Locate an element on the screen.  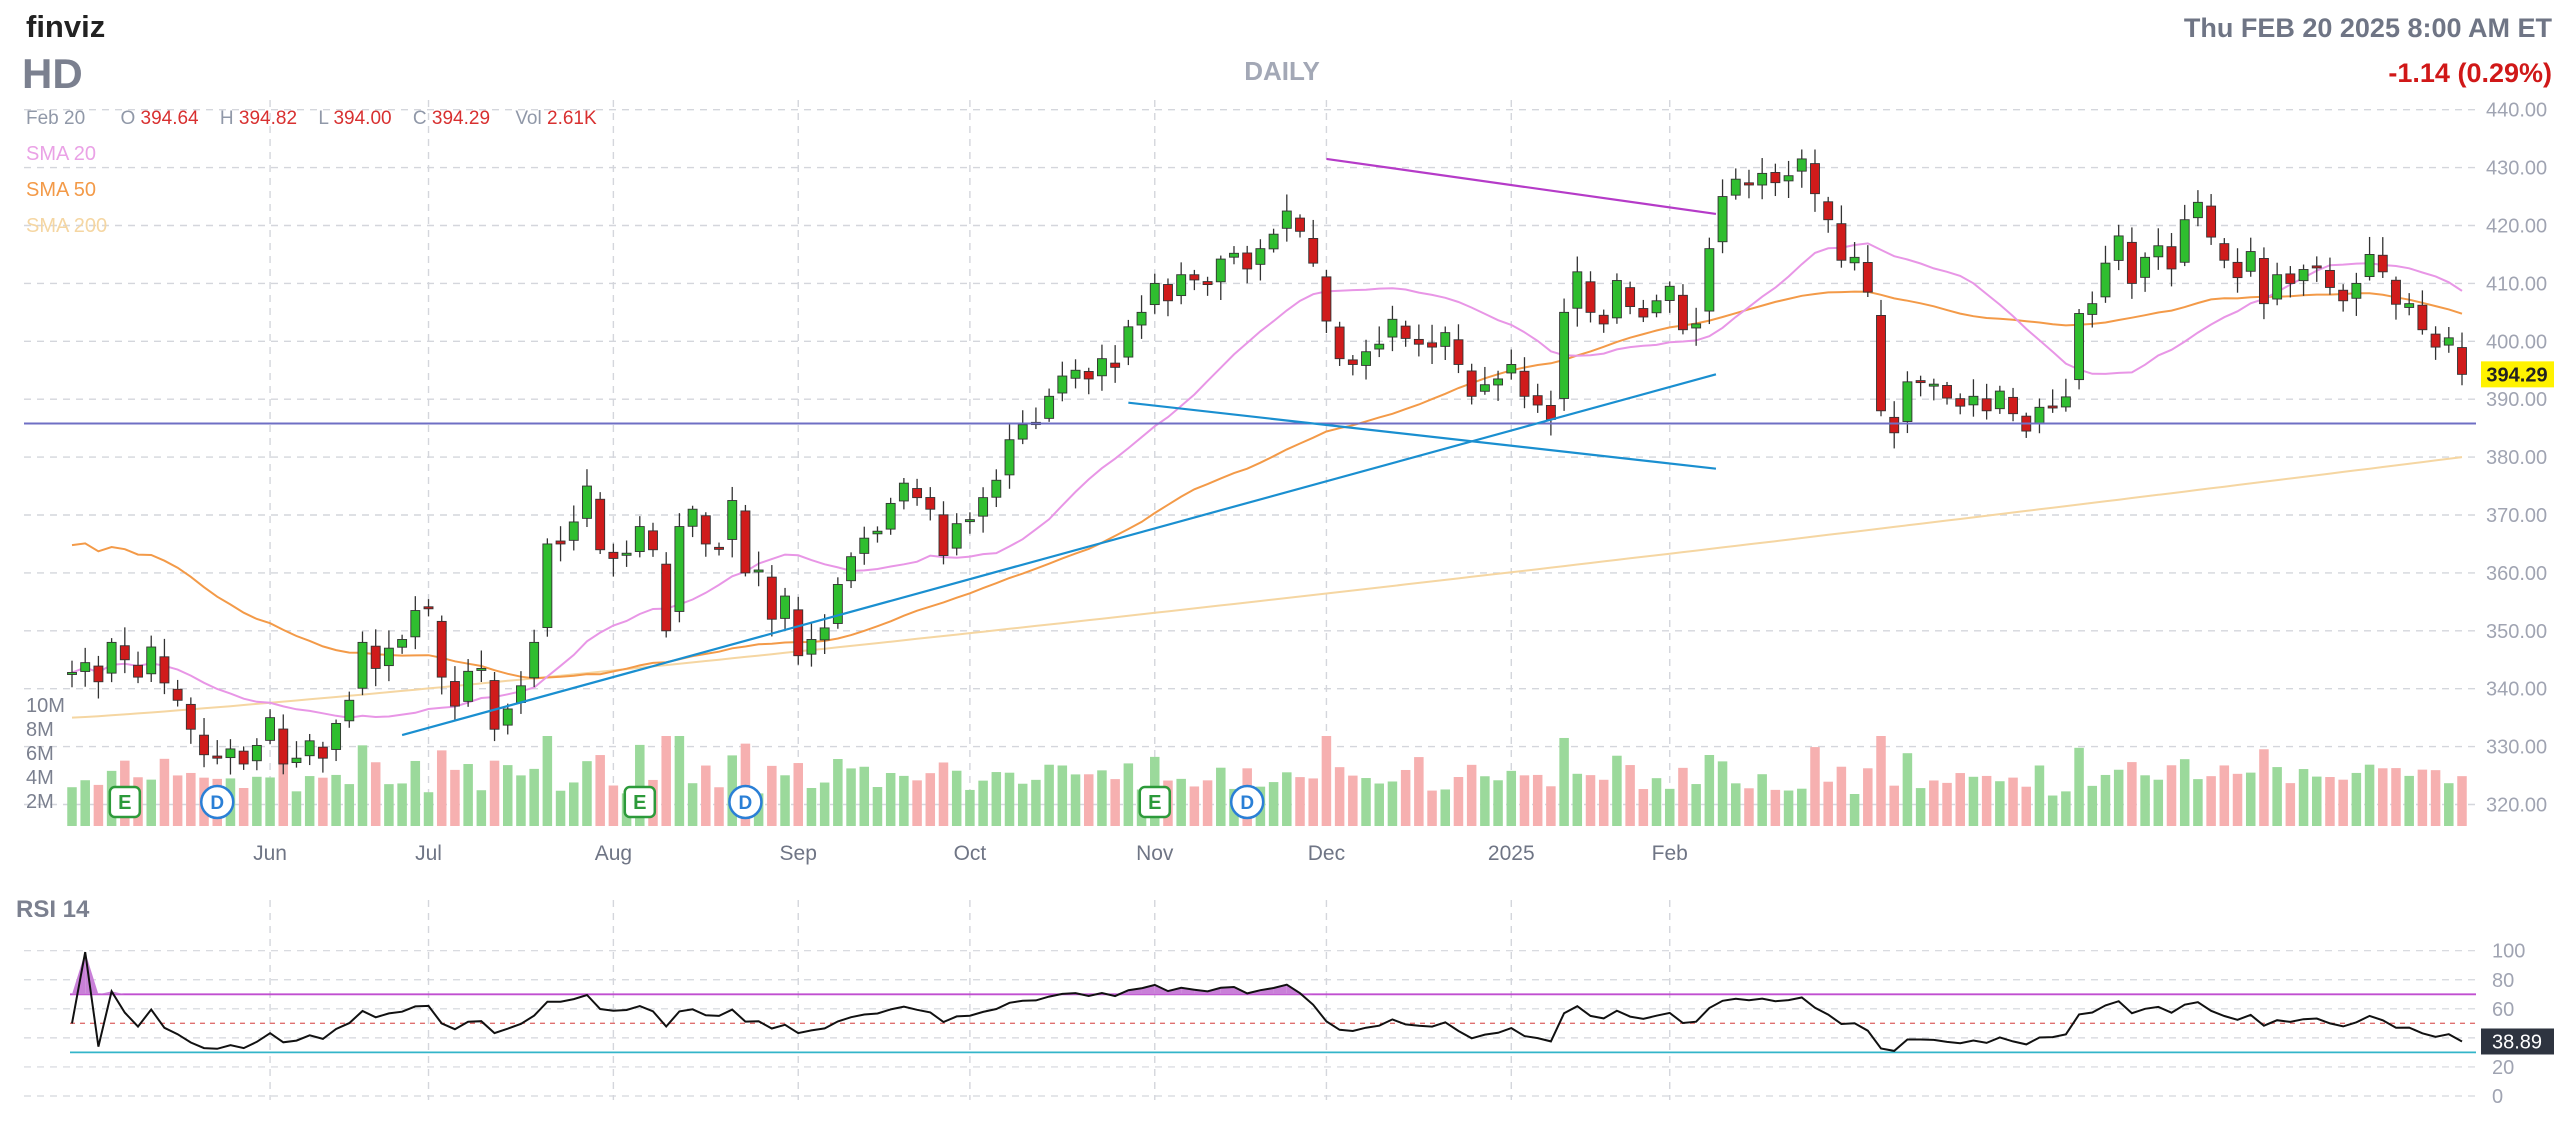
finviz-logo: finviz is located at coordinates (65, 26).